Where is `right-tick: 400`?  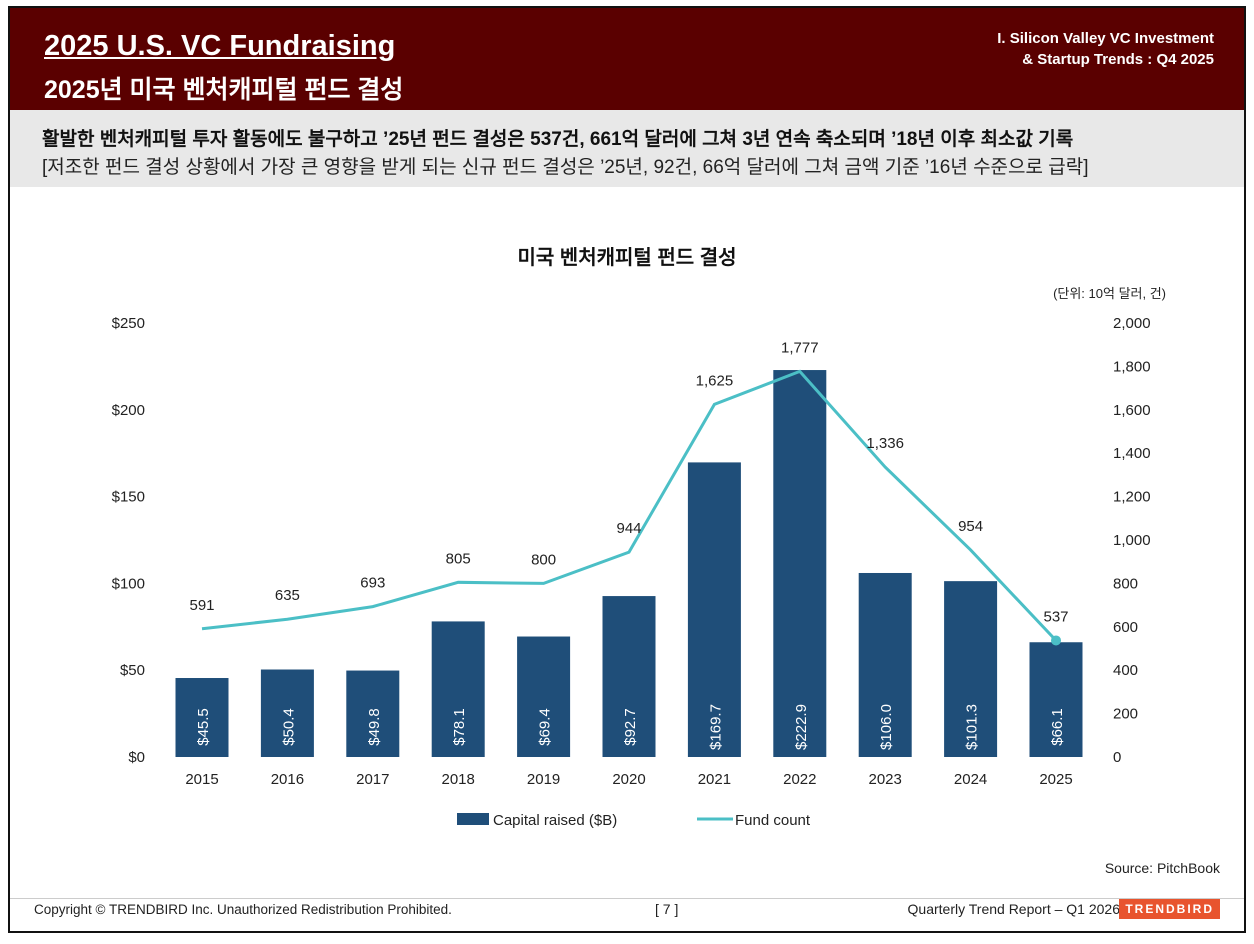 right-tick: 400 is located at coordinates (1125, 670).